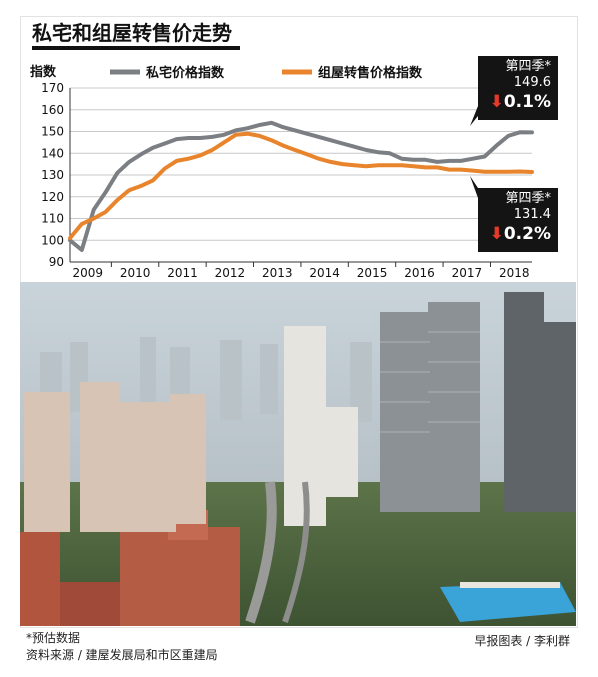 Image resolution: width=598 pixels, height=677 pixels. Describe the element at coordinates (122, 655) in the screenshot. I see `source-note: 资料来源 / 建屋发展局和市区重建局` at that location.